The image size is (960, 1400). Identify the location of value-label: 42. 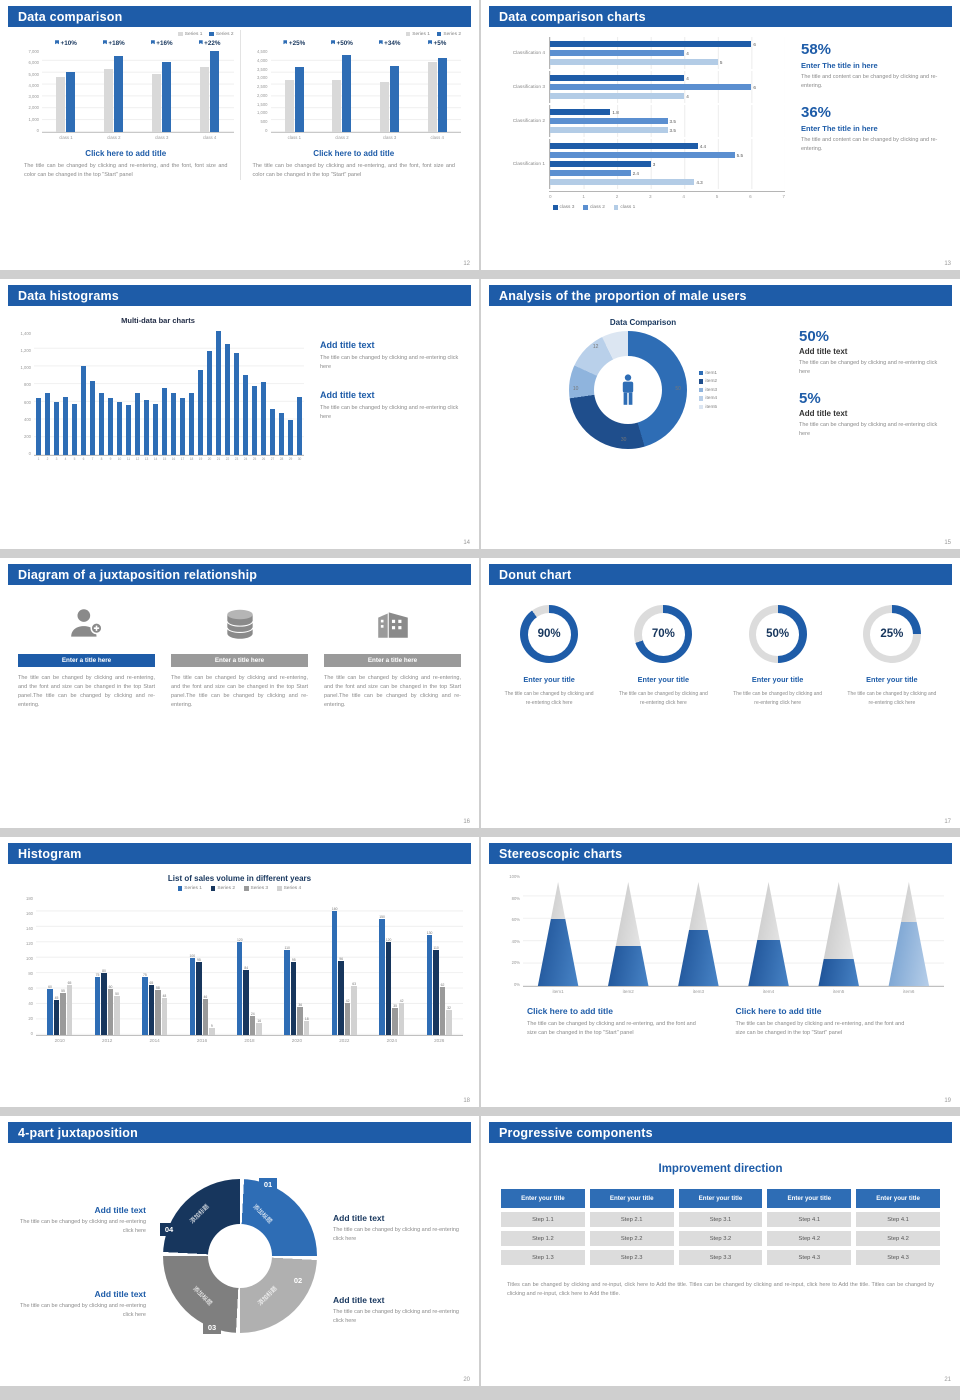
(401, 1000).